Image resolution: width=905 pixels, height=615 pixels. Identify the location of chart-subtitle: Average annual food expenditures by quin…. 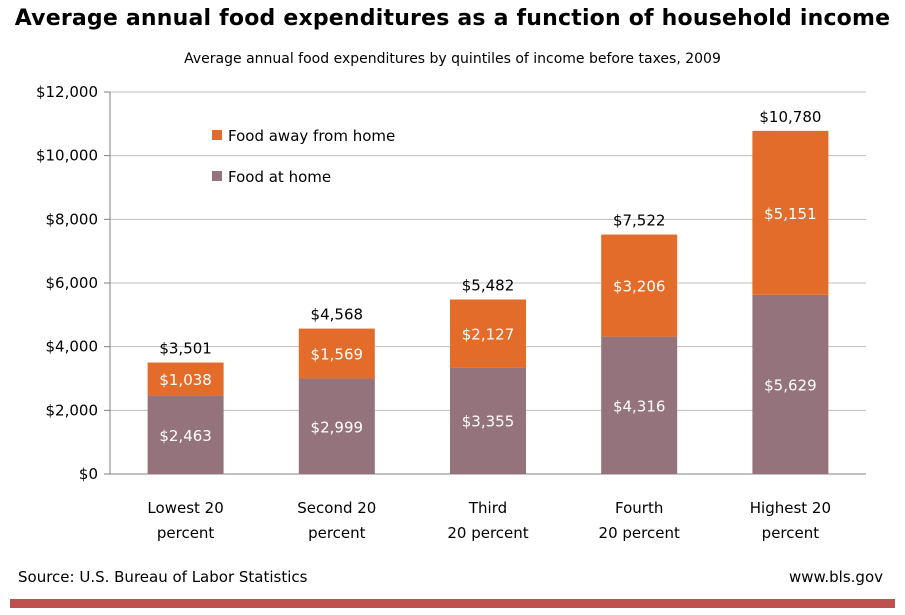
(452, 59).